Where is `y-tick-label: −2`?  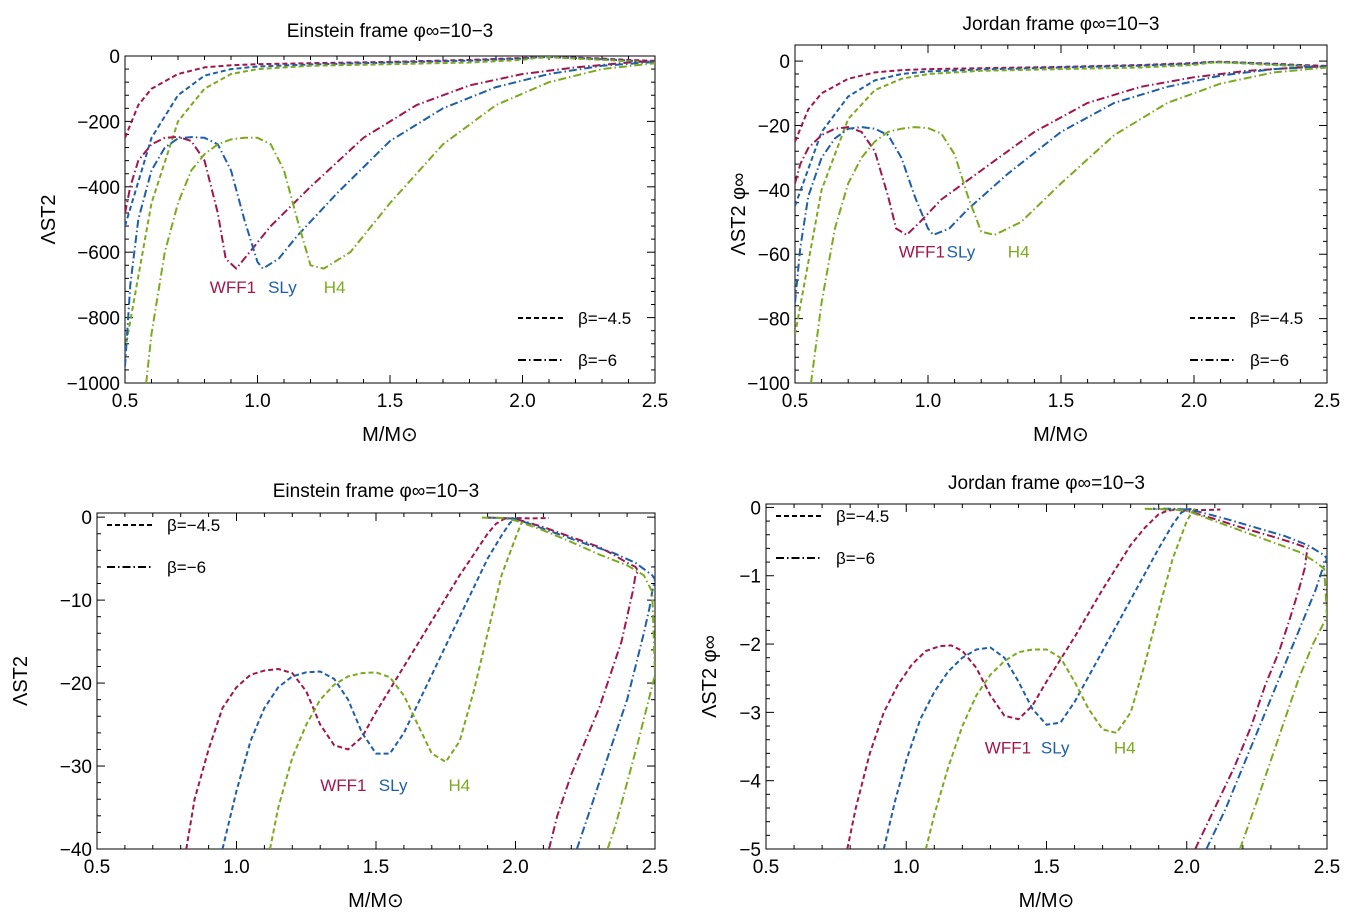
y-tick-label: −2 is located at coordinates (750, 645).